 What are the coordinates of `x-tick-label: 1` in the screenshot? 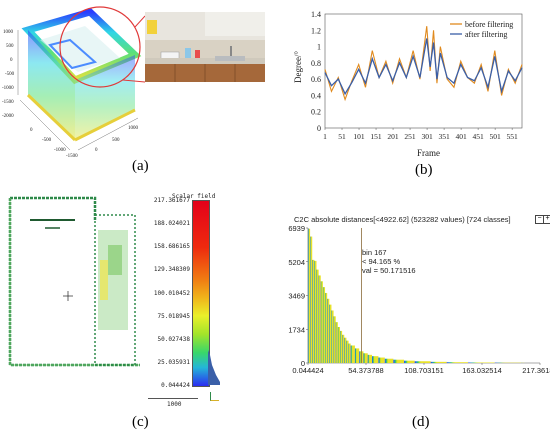 It's located at (325, 136).